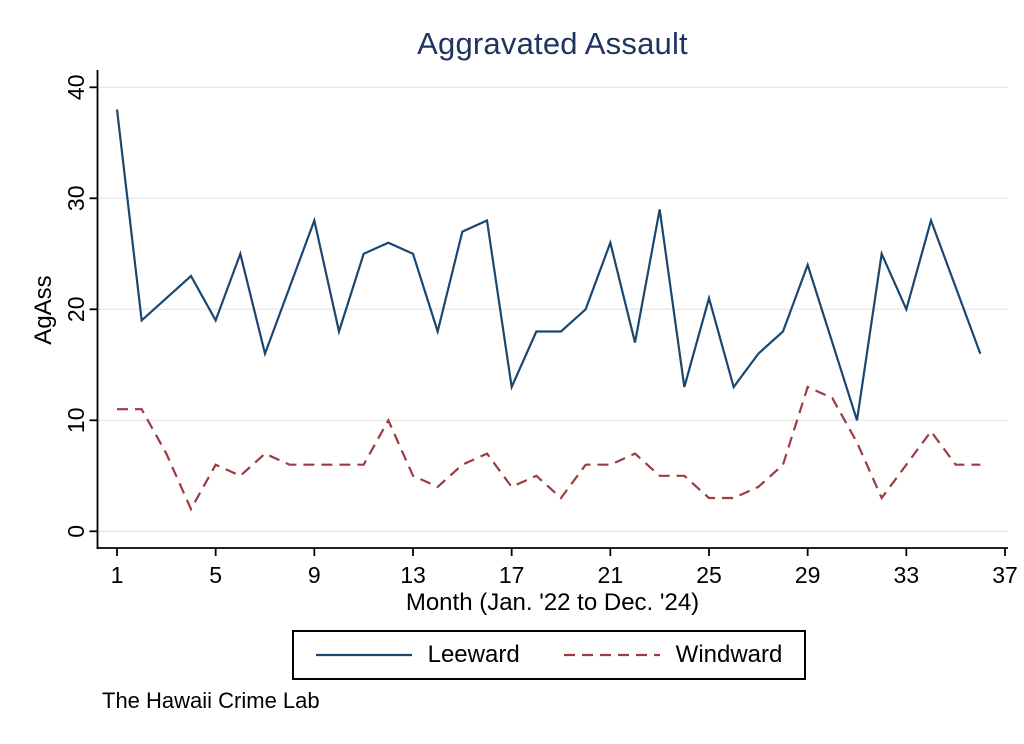  Describe the element at coordinates (211, 700) in the screenshot. I see `source-note: The Hawaii Crime Lab` at that location.